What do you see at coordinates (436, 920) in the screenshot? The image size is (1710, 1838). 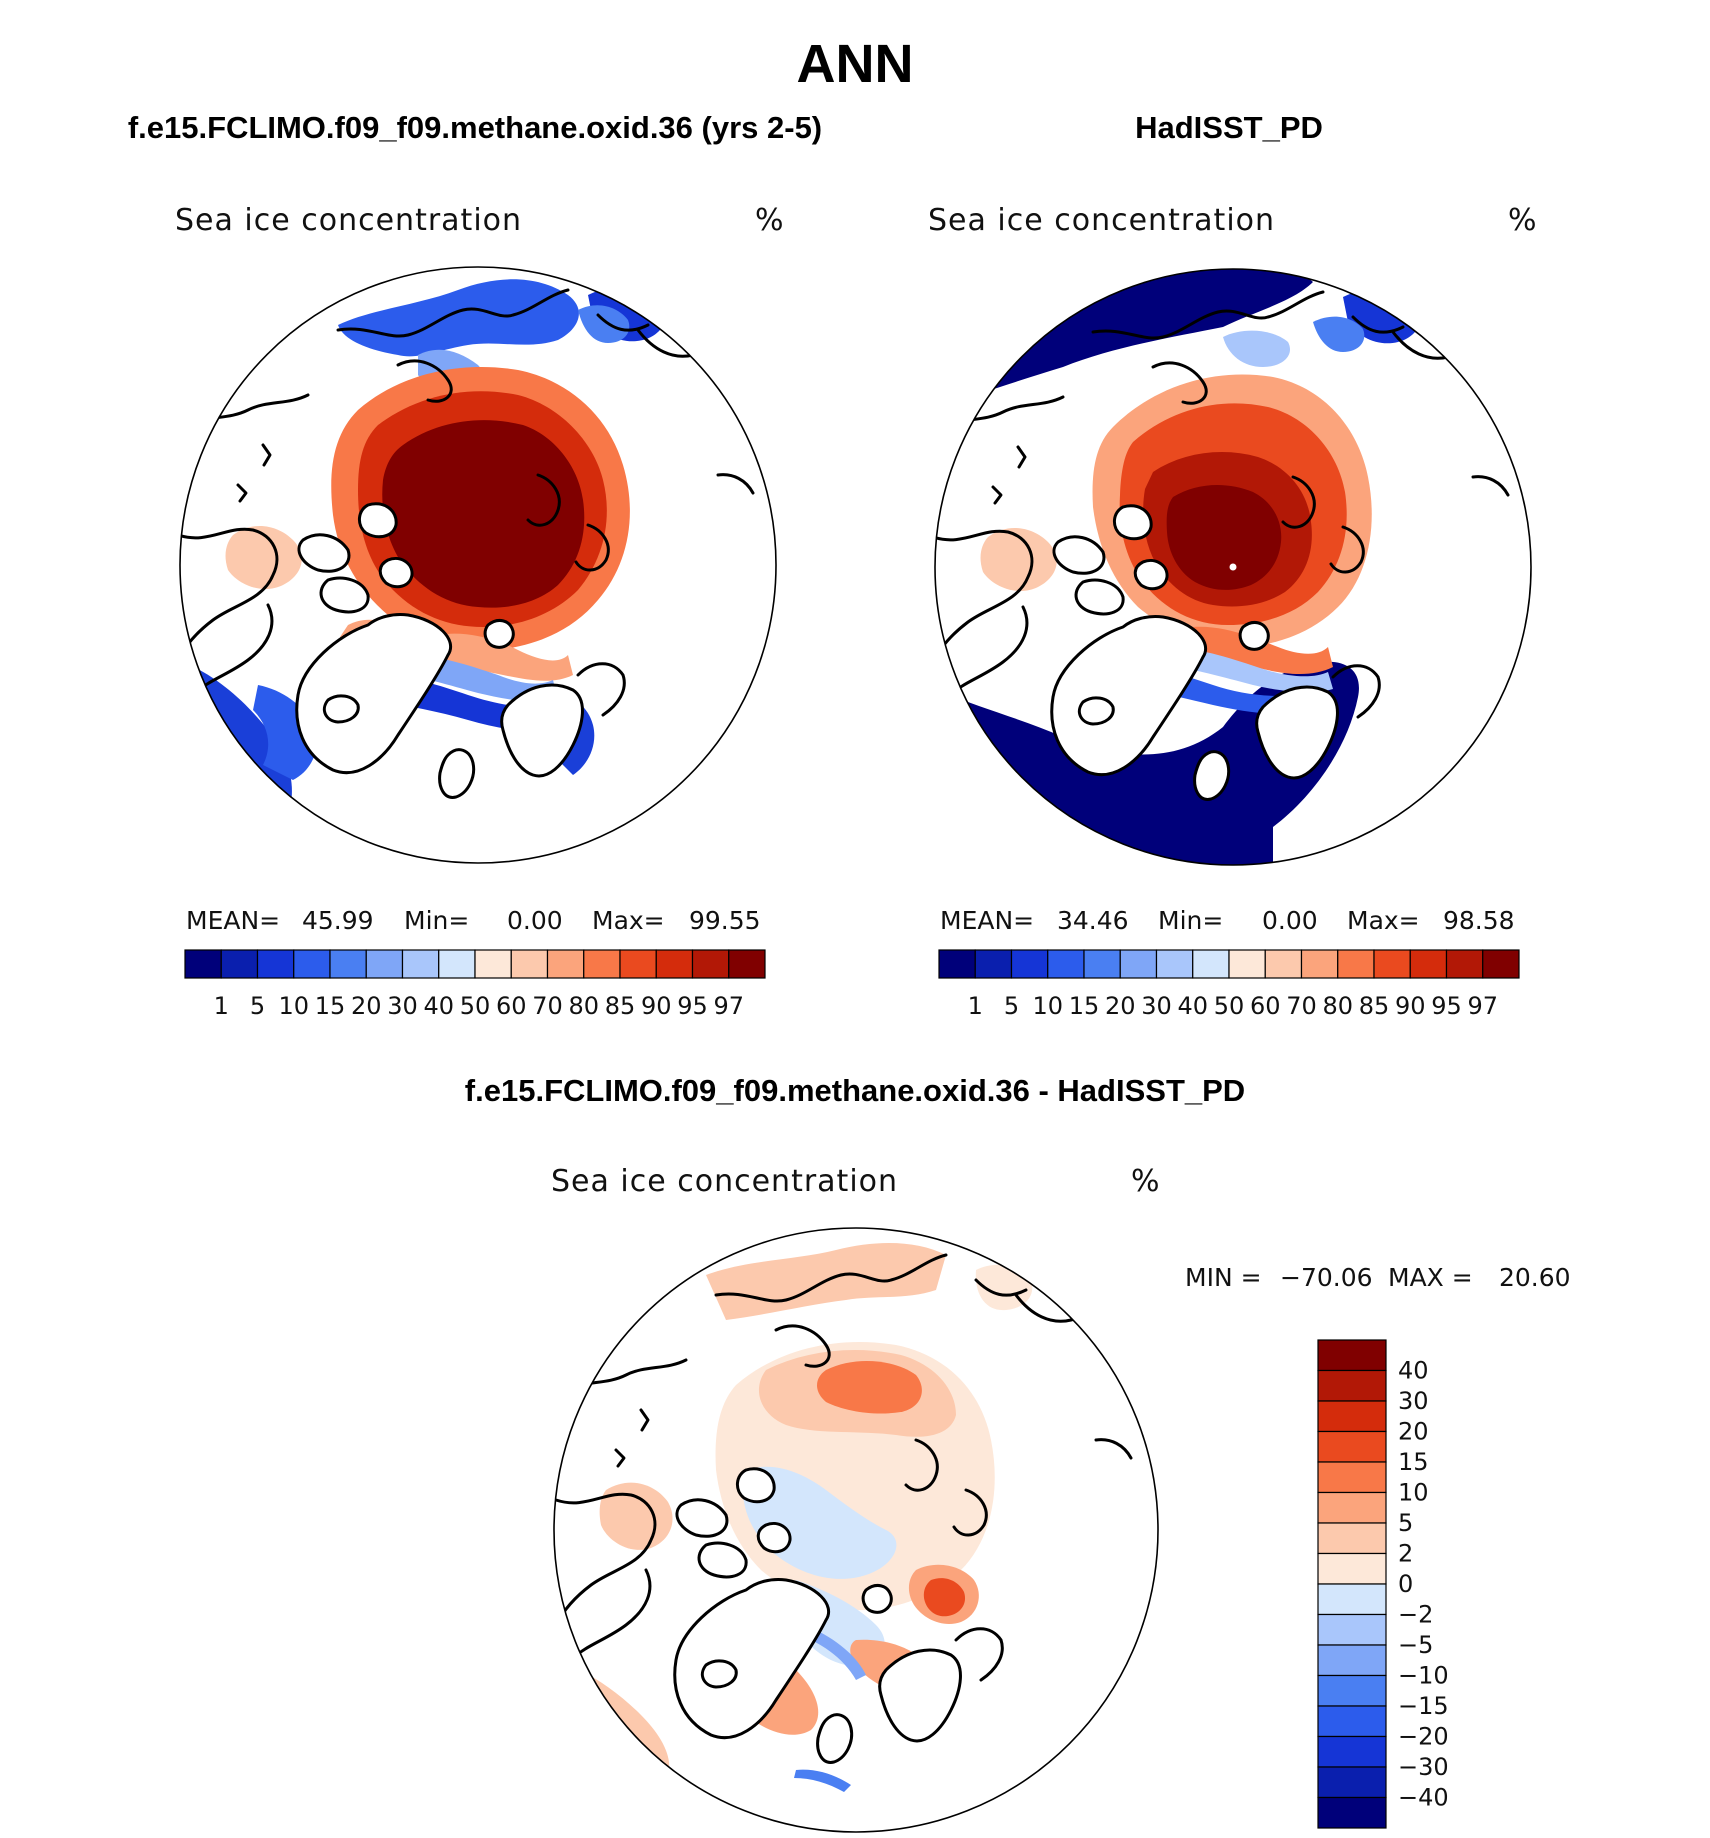 I see `panel-model-min-label: Min=` at bounding box center [436, 920].